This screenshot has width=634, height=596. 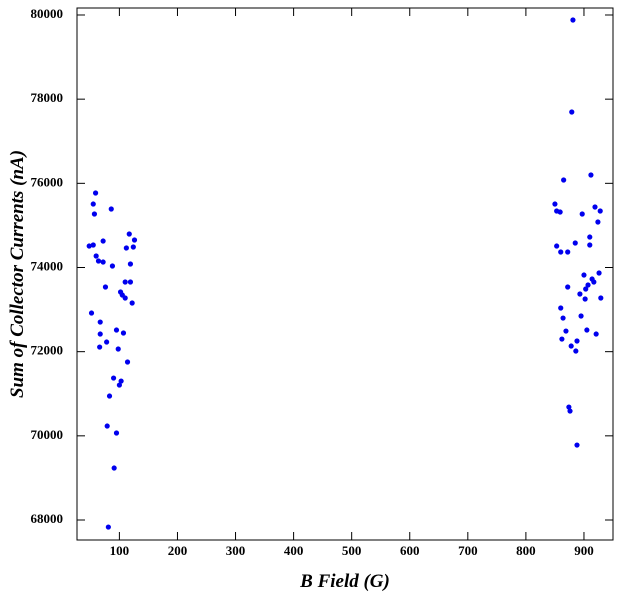 What do you see at coordinates (47, 265) in the screenshot?
I see `y-tick-label: 74000` at bounding box center [47, 265].